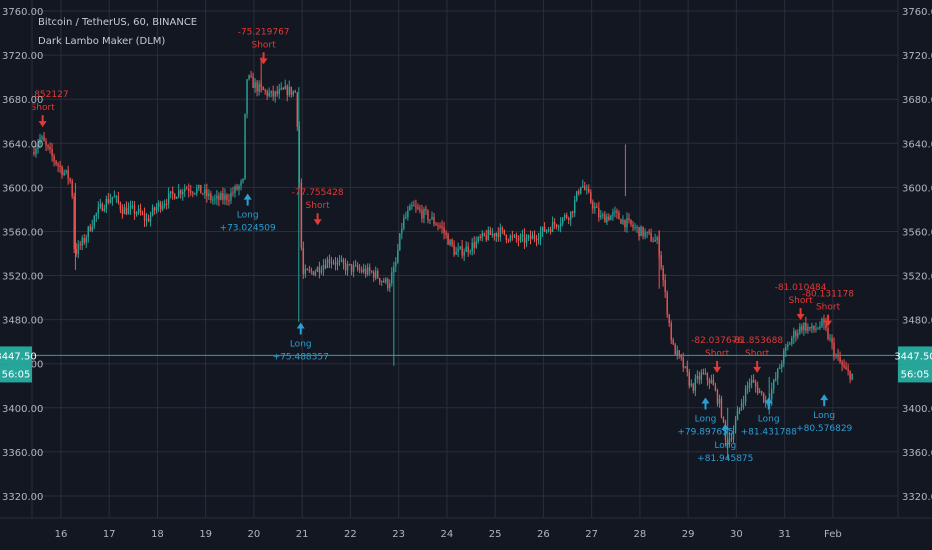 This screenshot has height=550, width=932. I want to click on right-countdown-tag, so click(915, 373).